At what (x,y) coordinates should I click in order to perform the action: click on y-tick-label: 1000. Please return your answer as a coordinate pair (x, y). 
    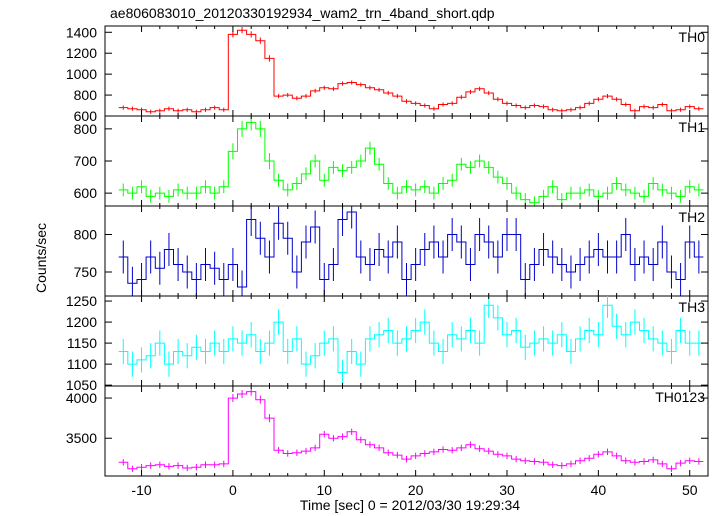
    Looking at the image, I should click on (81, 74).